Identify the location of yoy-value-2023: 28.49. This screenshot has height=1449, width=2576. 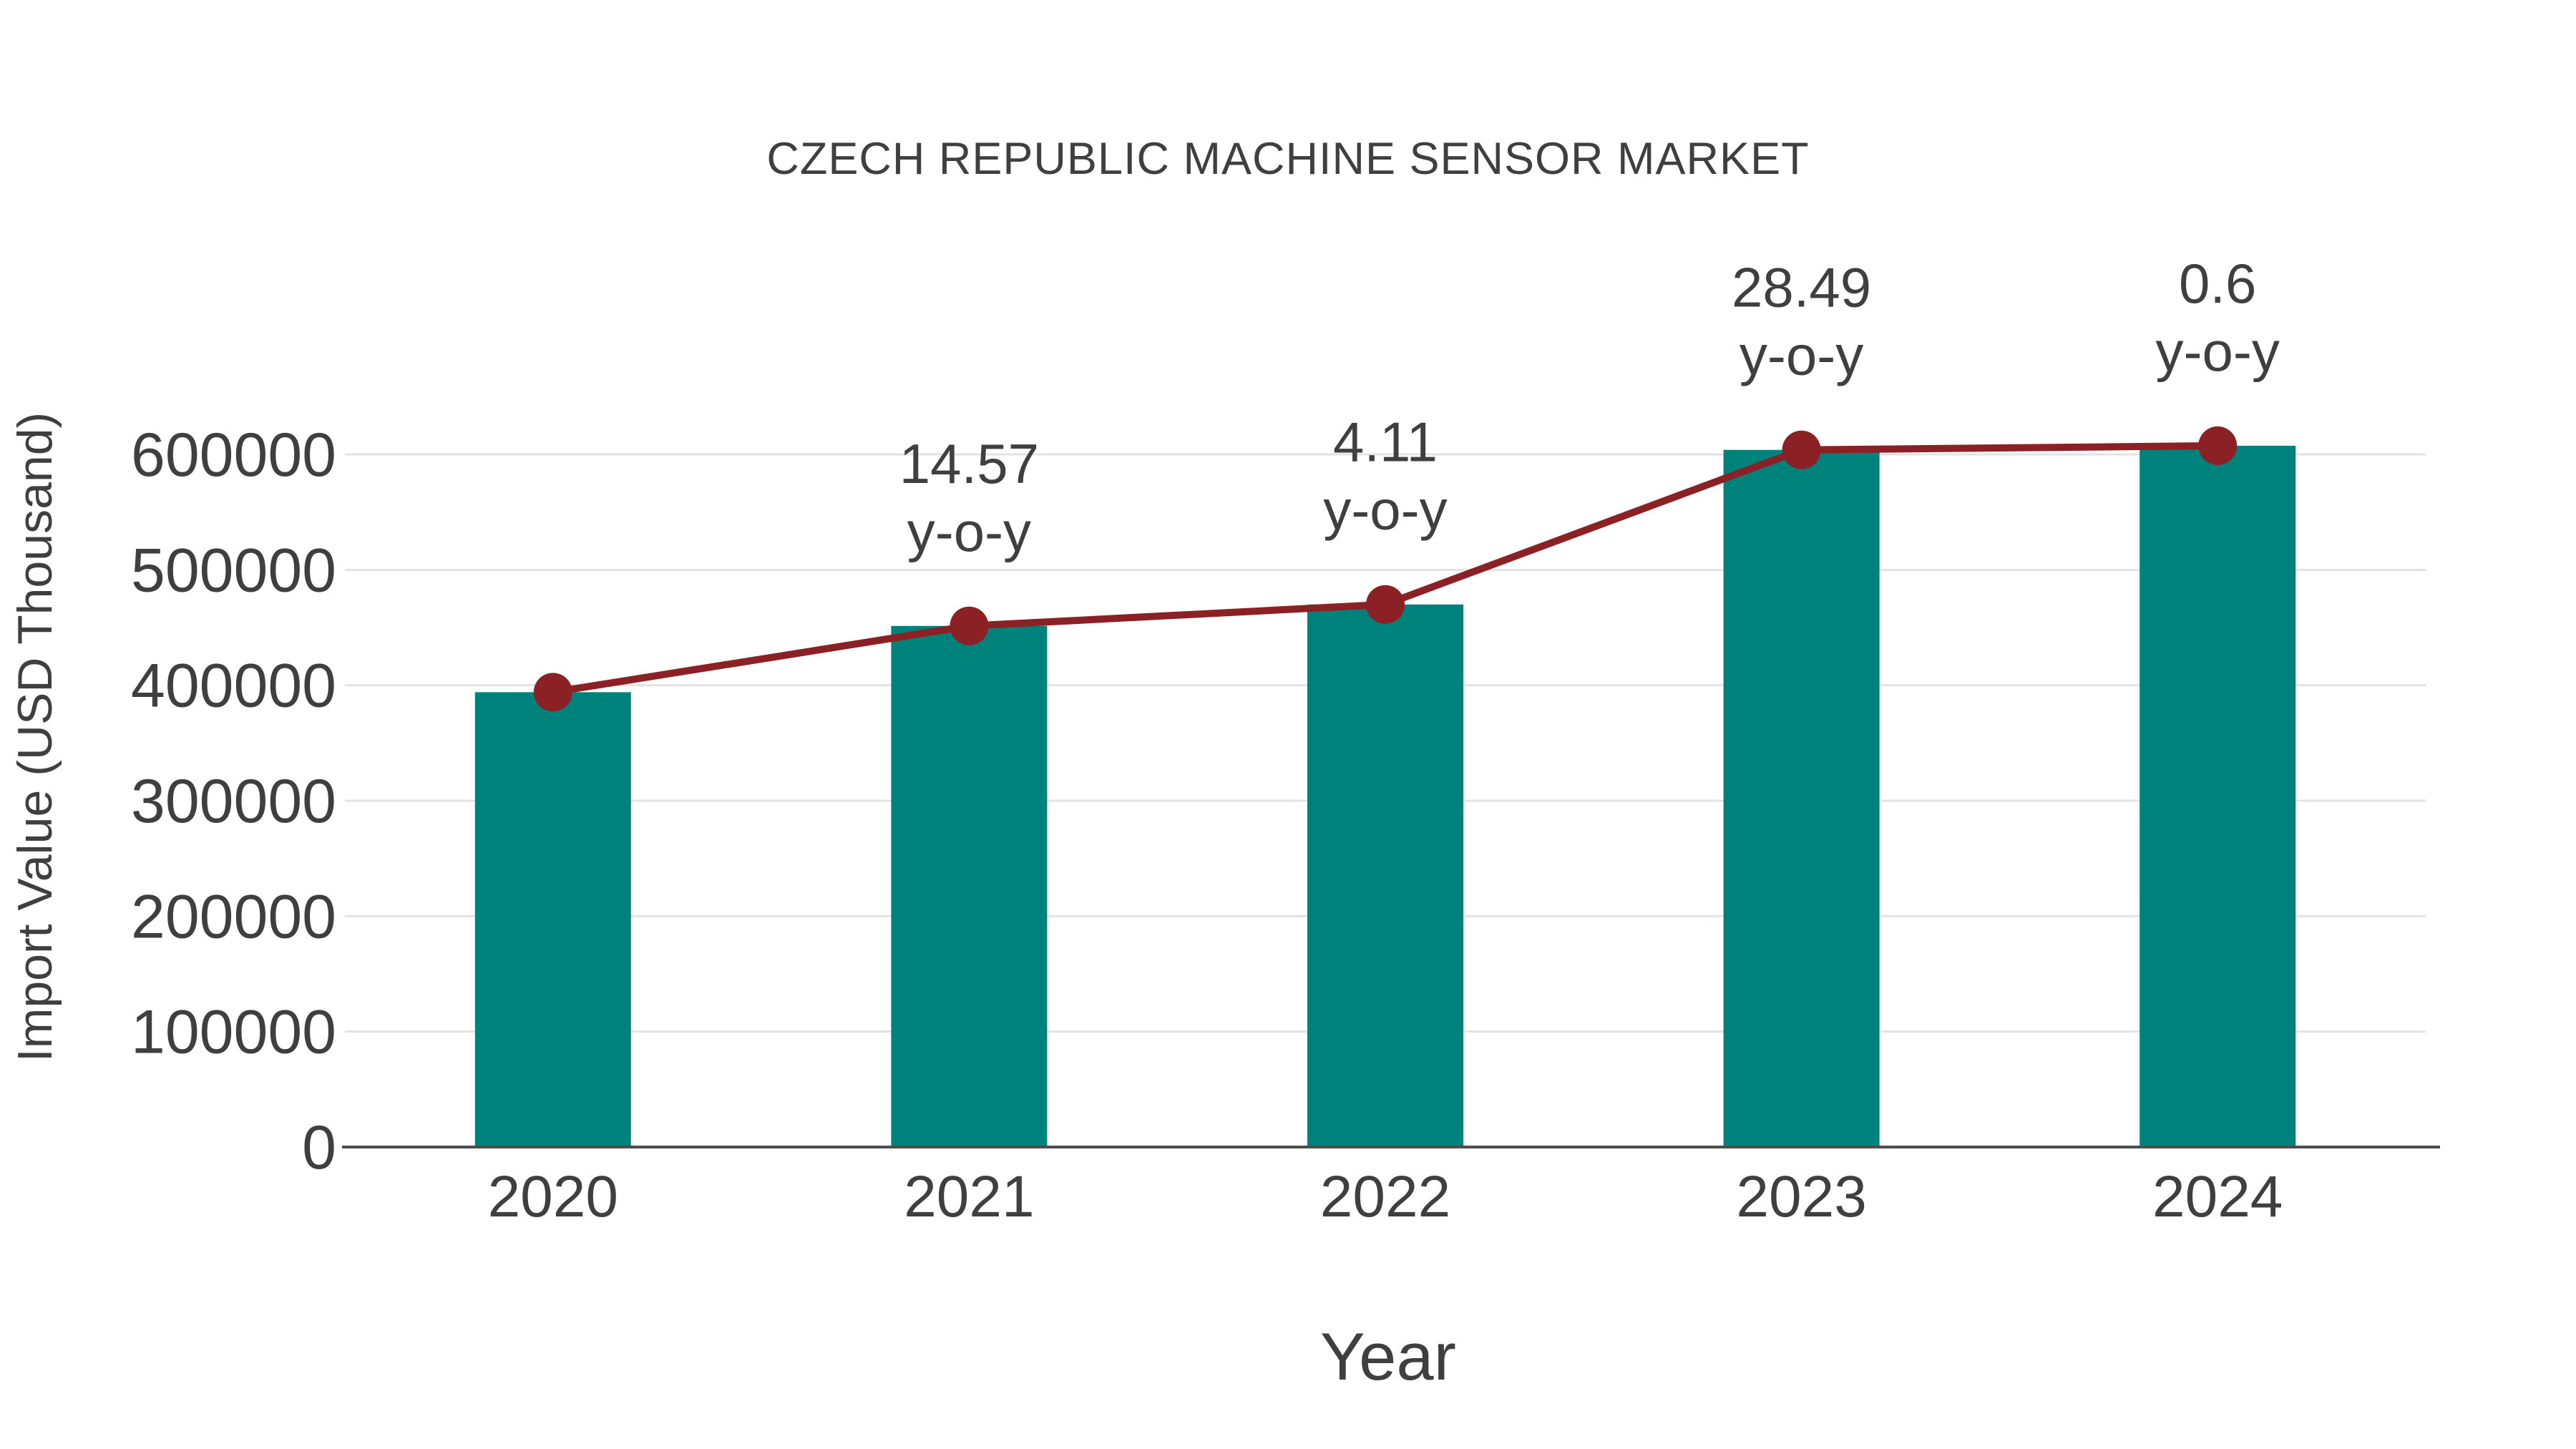
(1801, 287).